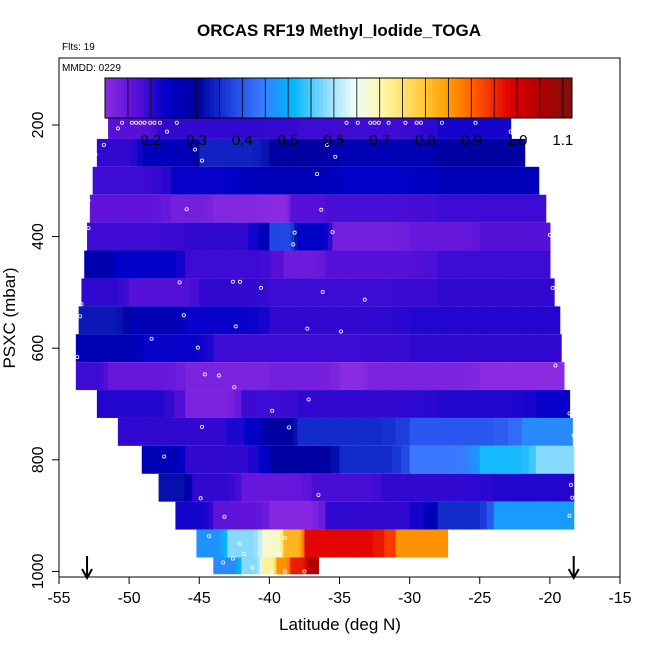 Image resolution: width=650 pixels, height=655 pixels. Describe the element at coordinates (330, 568) in the screenshot. I see `latitude-arrows` at that location.